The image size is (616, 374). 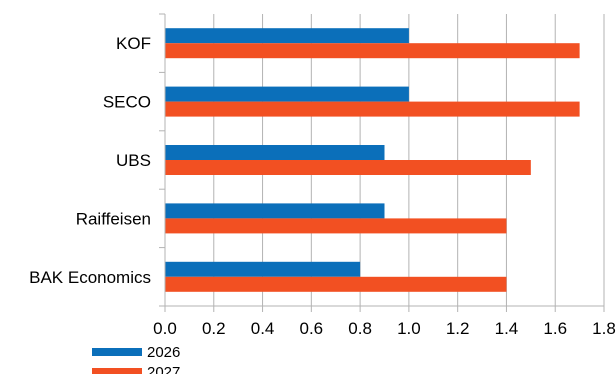 I want to click on x-tick-labels: 0.0 0.2 0.4 0.6 0.8 1.0 1.2 1.4 1.6 1.8, so click(x=384, y=328).